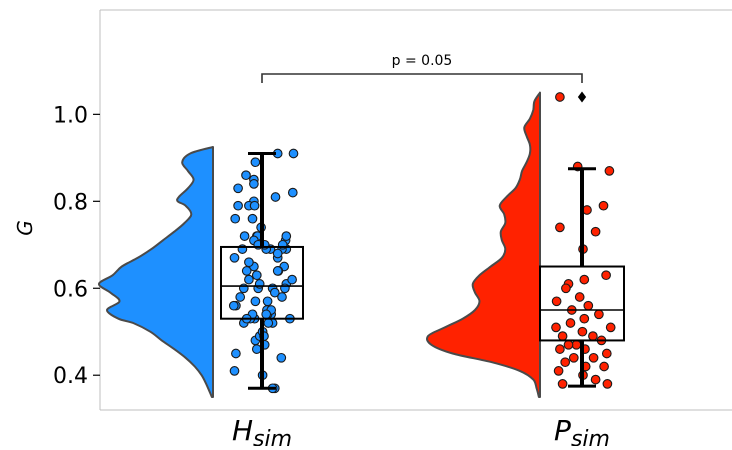  What do you see at coordinates (70, 376) in the screenshot?
I see `ytick-label-0: 0.4` at bounding box center [70, 376].